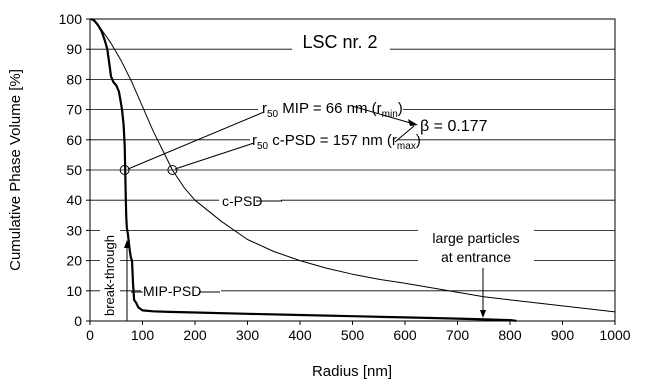 The image size is (646, 385). Describe the element at coordinates (483, 314) in the screenshot. I see `large-particles-arrowhead` at that location.